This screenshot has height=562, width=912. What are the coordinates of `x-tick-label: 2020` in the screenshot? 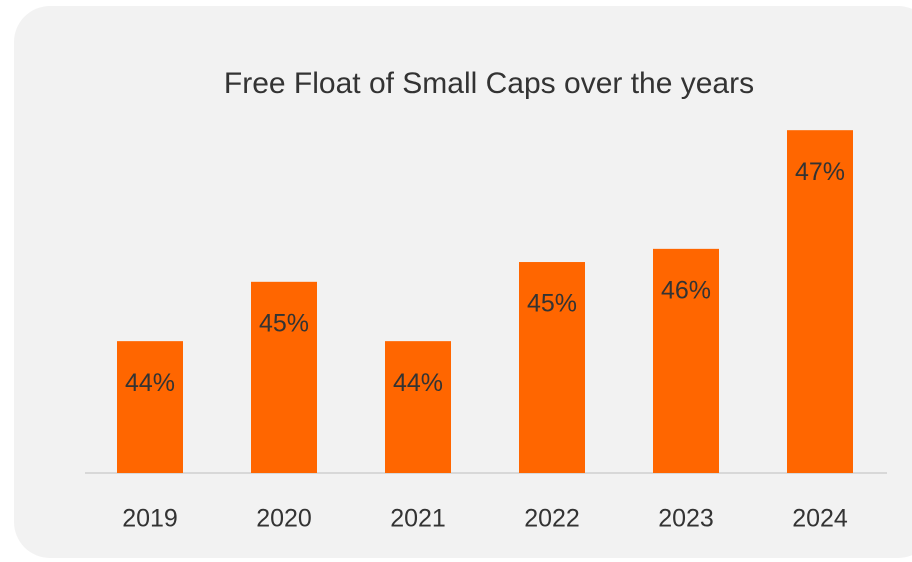 It's located at (284, 519).